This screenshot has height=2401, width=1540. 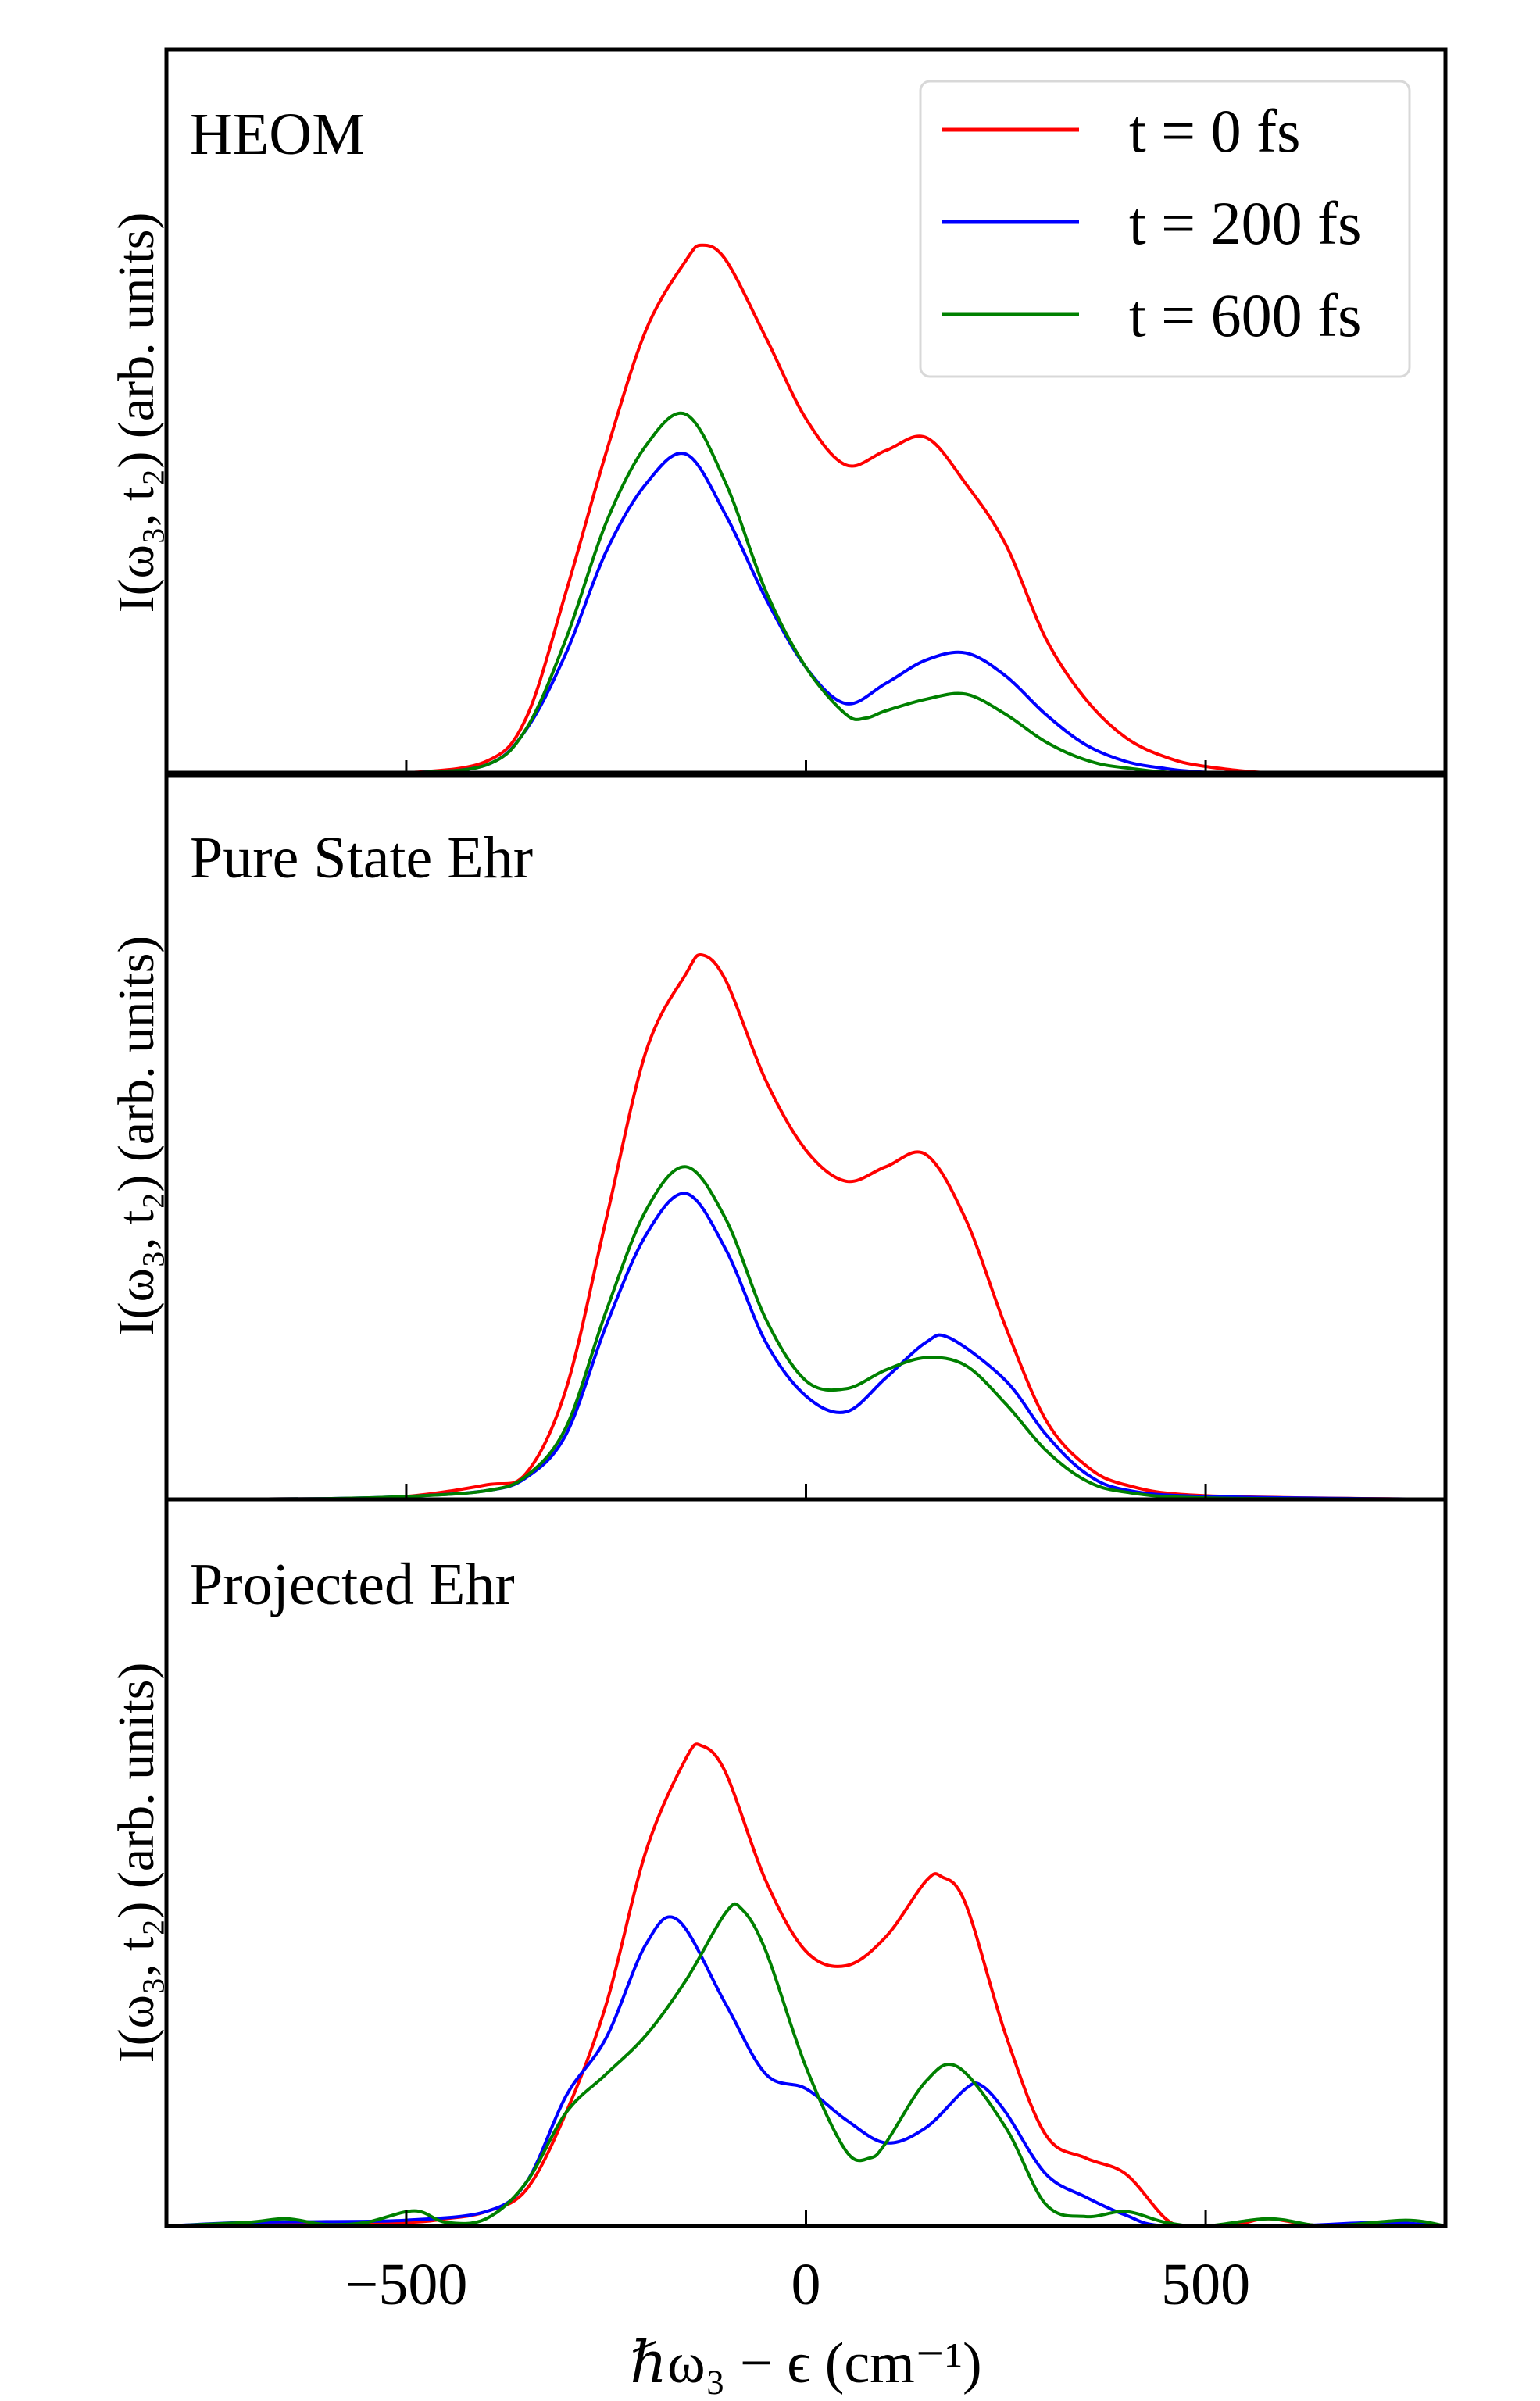 I want to click on x-tick-label: 0, so click(x=806, y=2284).